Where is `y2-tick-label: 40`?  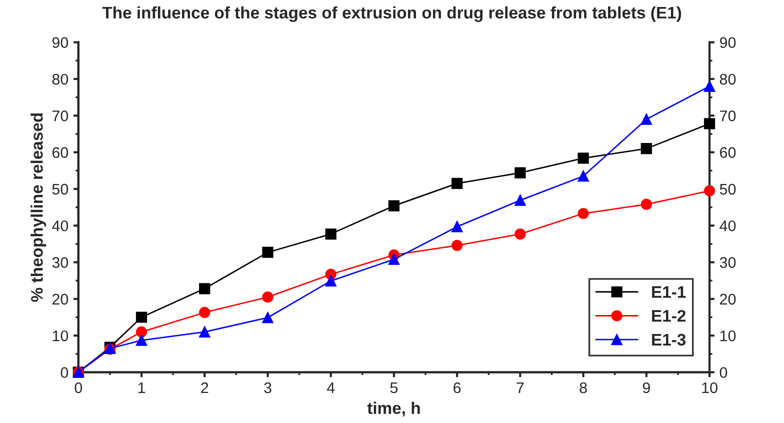 y2-tick-label: 40 is located at coordinates (728, 226).